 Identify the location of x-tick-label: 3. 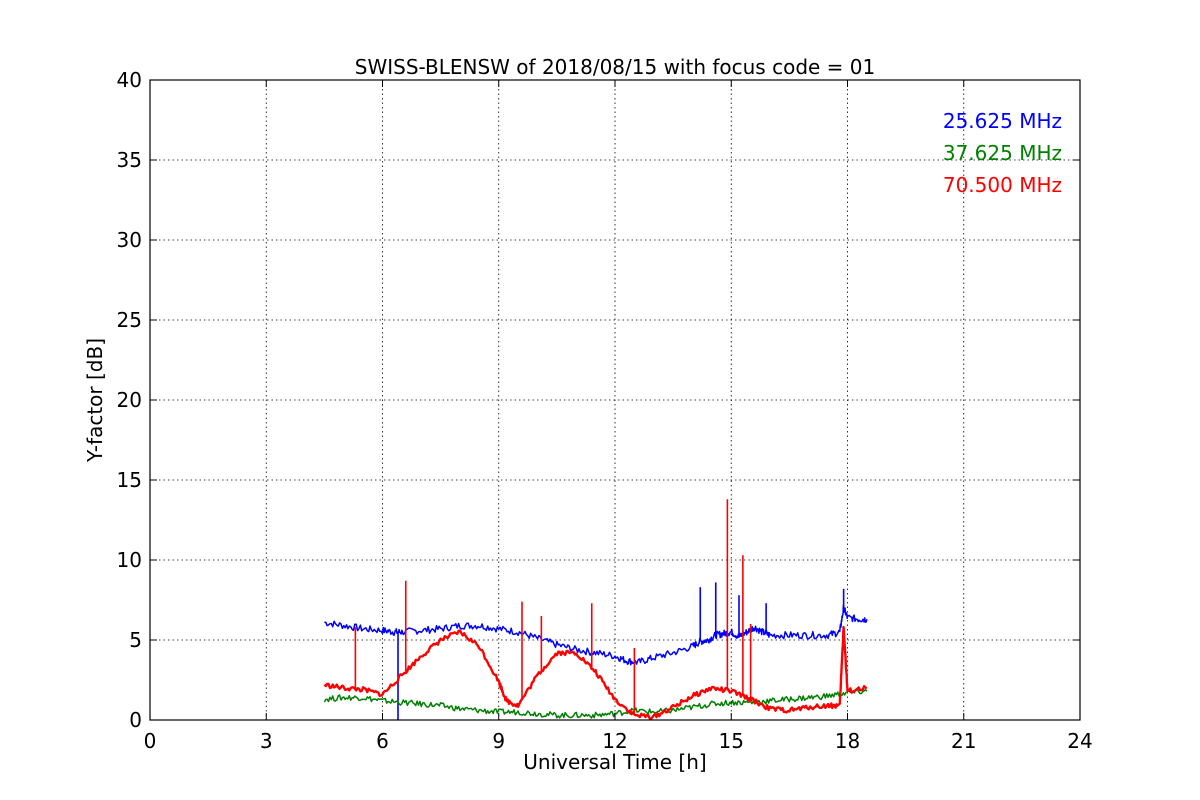
(266, 741).